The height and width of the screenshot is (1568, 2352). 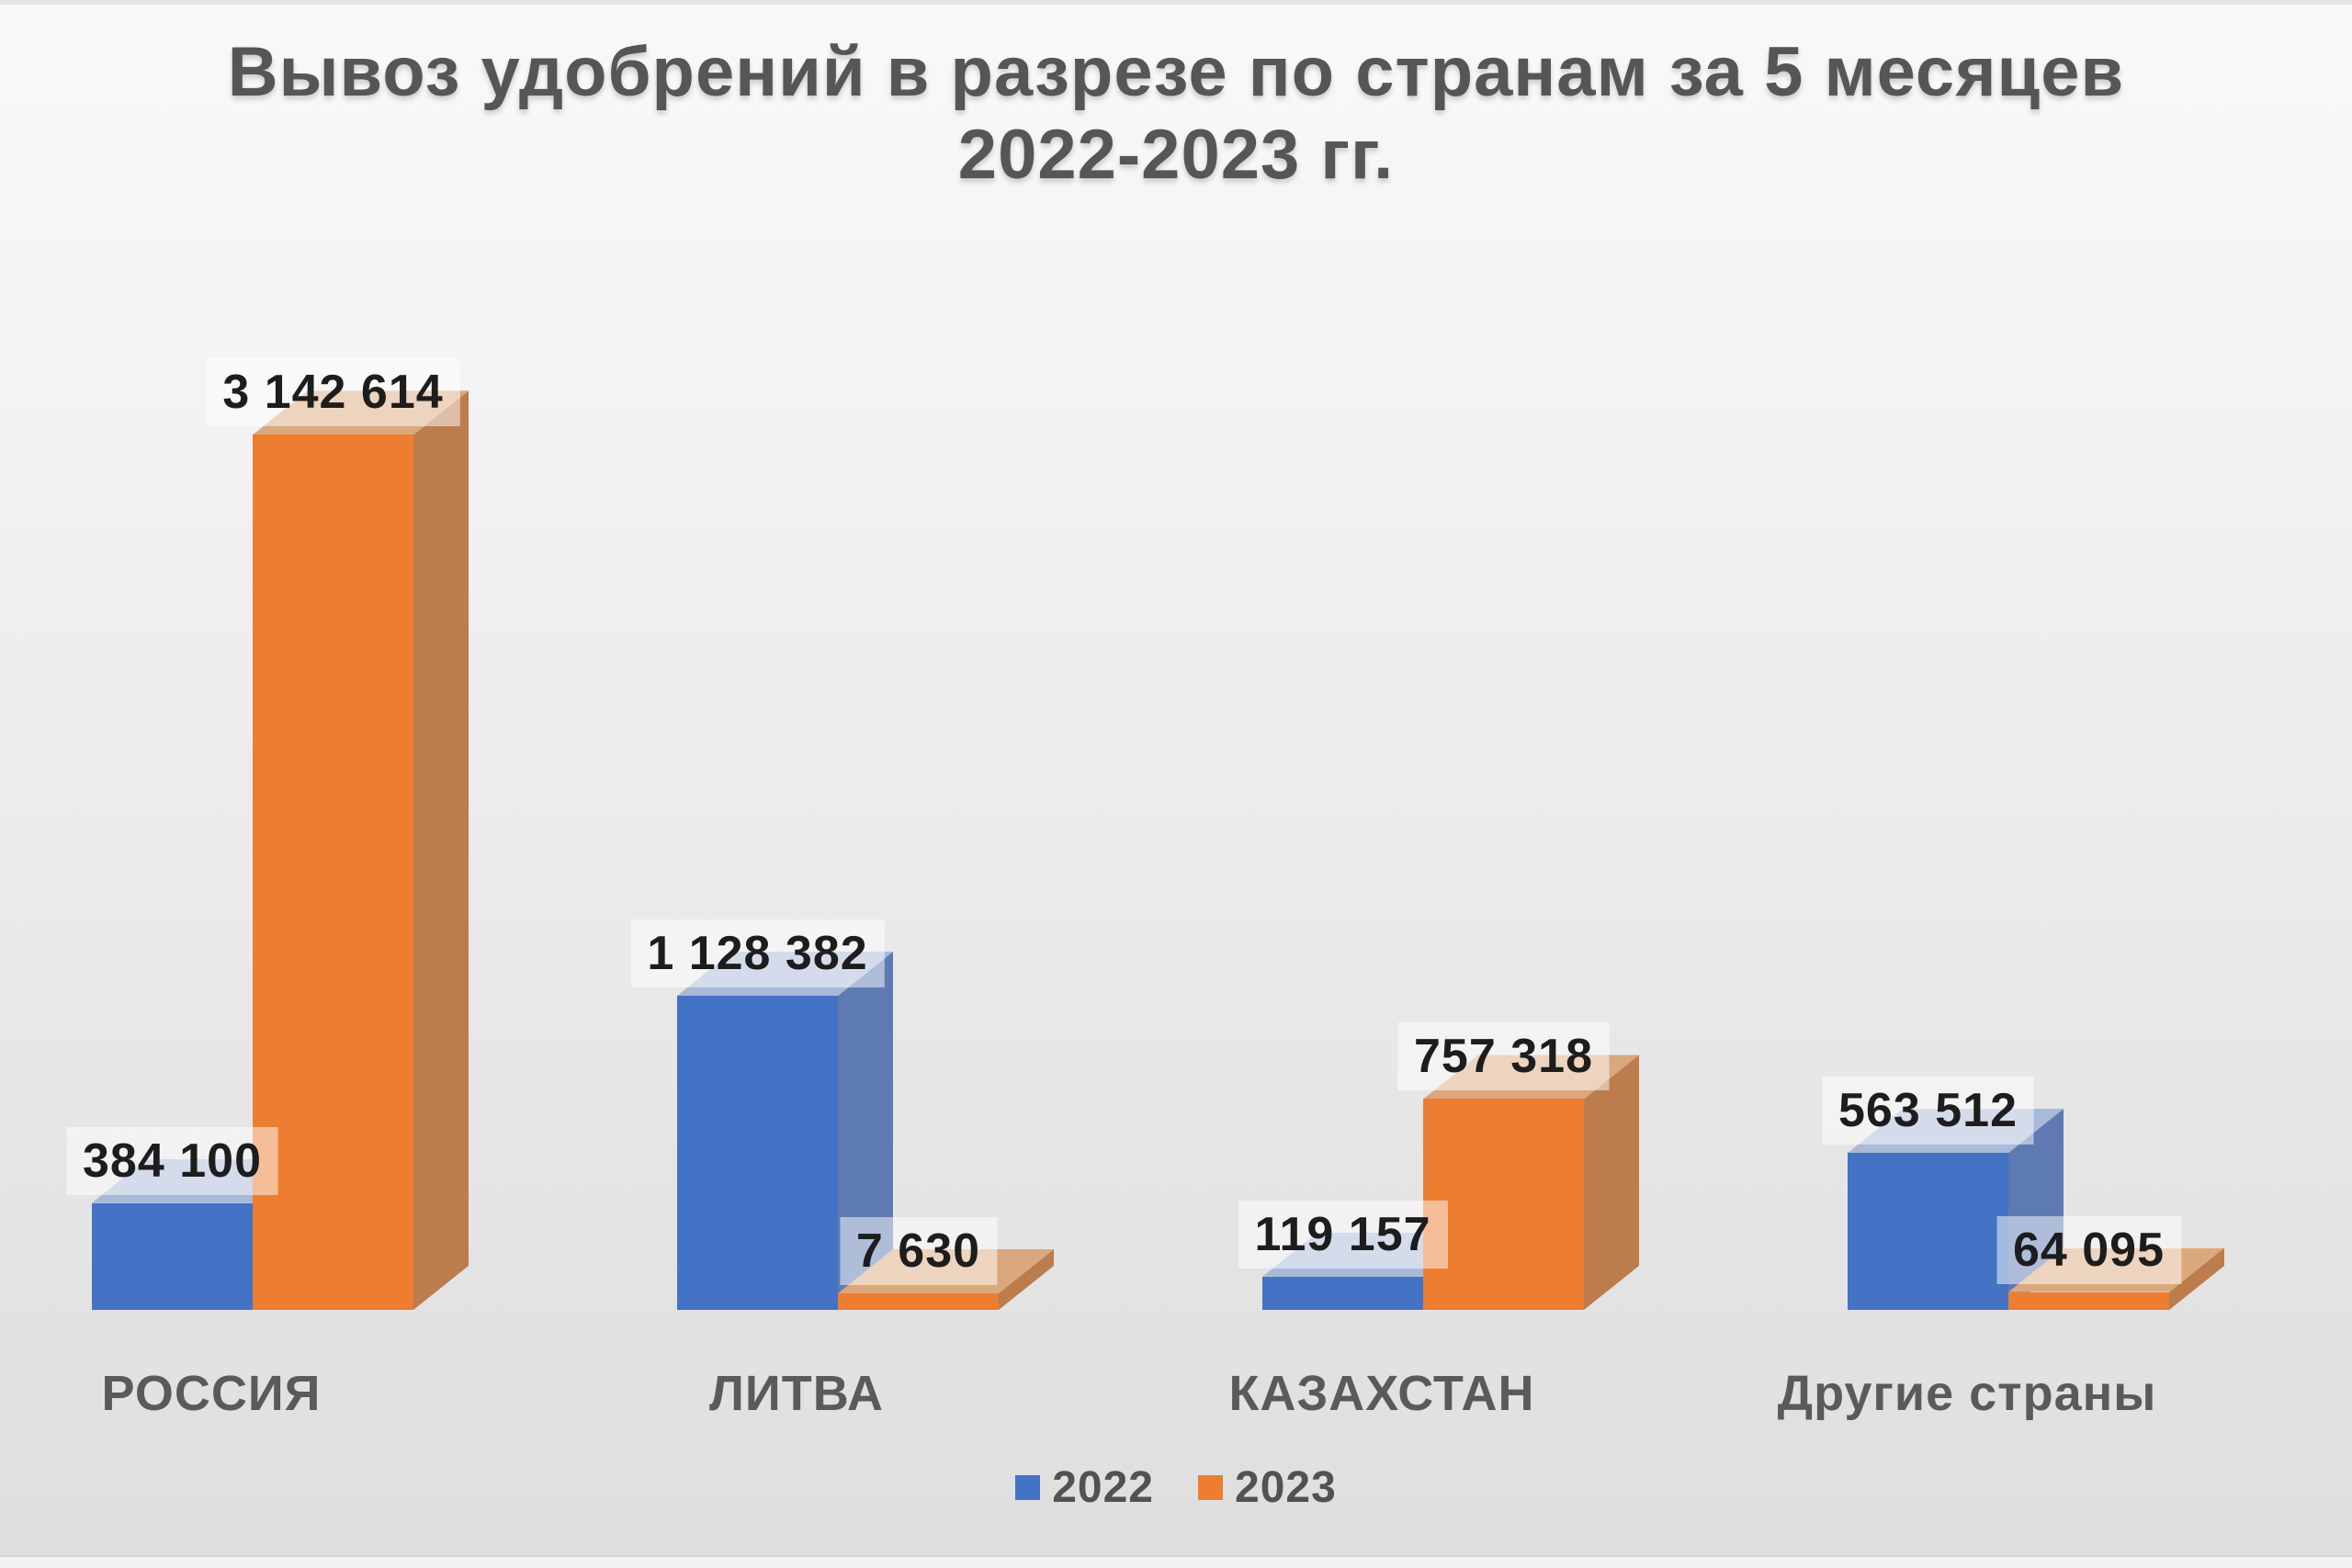 What do you see at coordinates (1286, 1488) in the screenshot?
I see `legend-label-2023: 2023` at bounding box center [1286, 1488].